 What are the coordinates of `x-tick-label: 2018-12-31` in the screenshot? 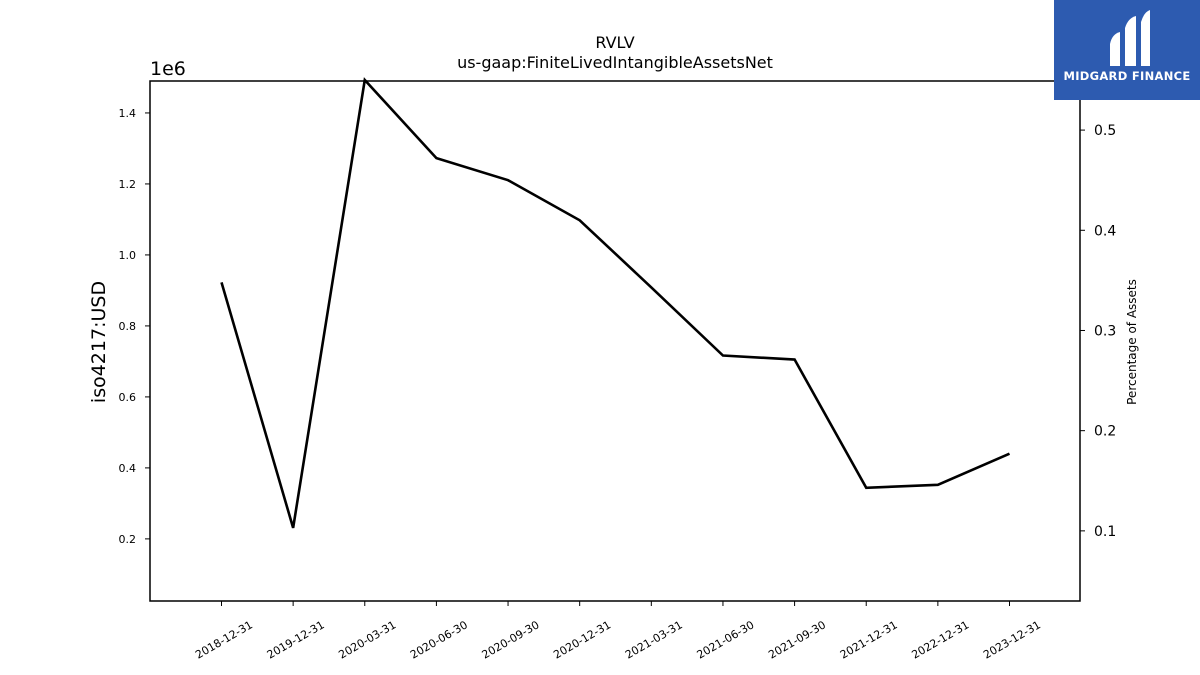 It's located at (224, 639).